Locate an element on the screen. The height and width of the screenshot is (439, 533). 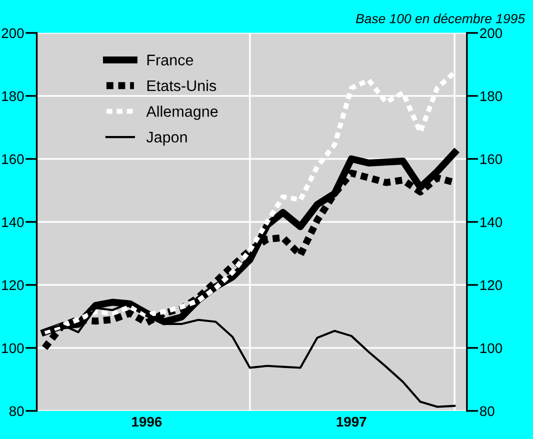
y-tick-label: 120 is located at coordinates (13, 285).